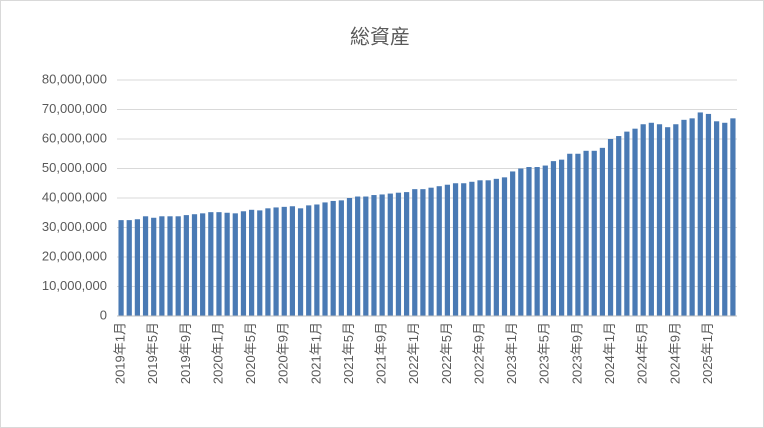  I want to click on y-tick-label: 50,000,000, so click(74, 167).